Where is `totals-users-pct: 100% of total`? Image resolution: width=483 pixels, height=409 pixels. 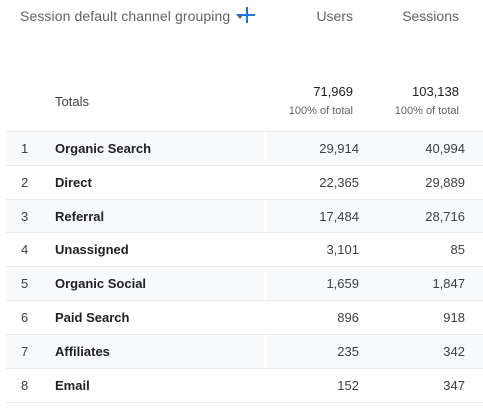
totals-users-pct: 100% of total is located at coordinates (320, 111).